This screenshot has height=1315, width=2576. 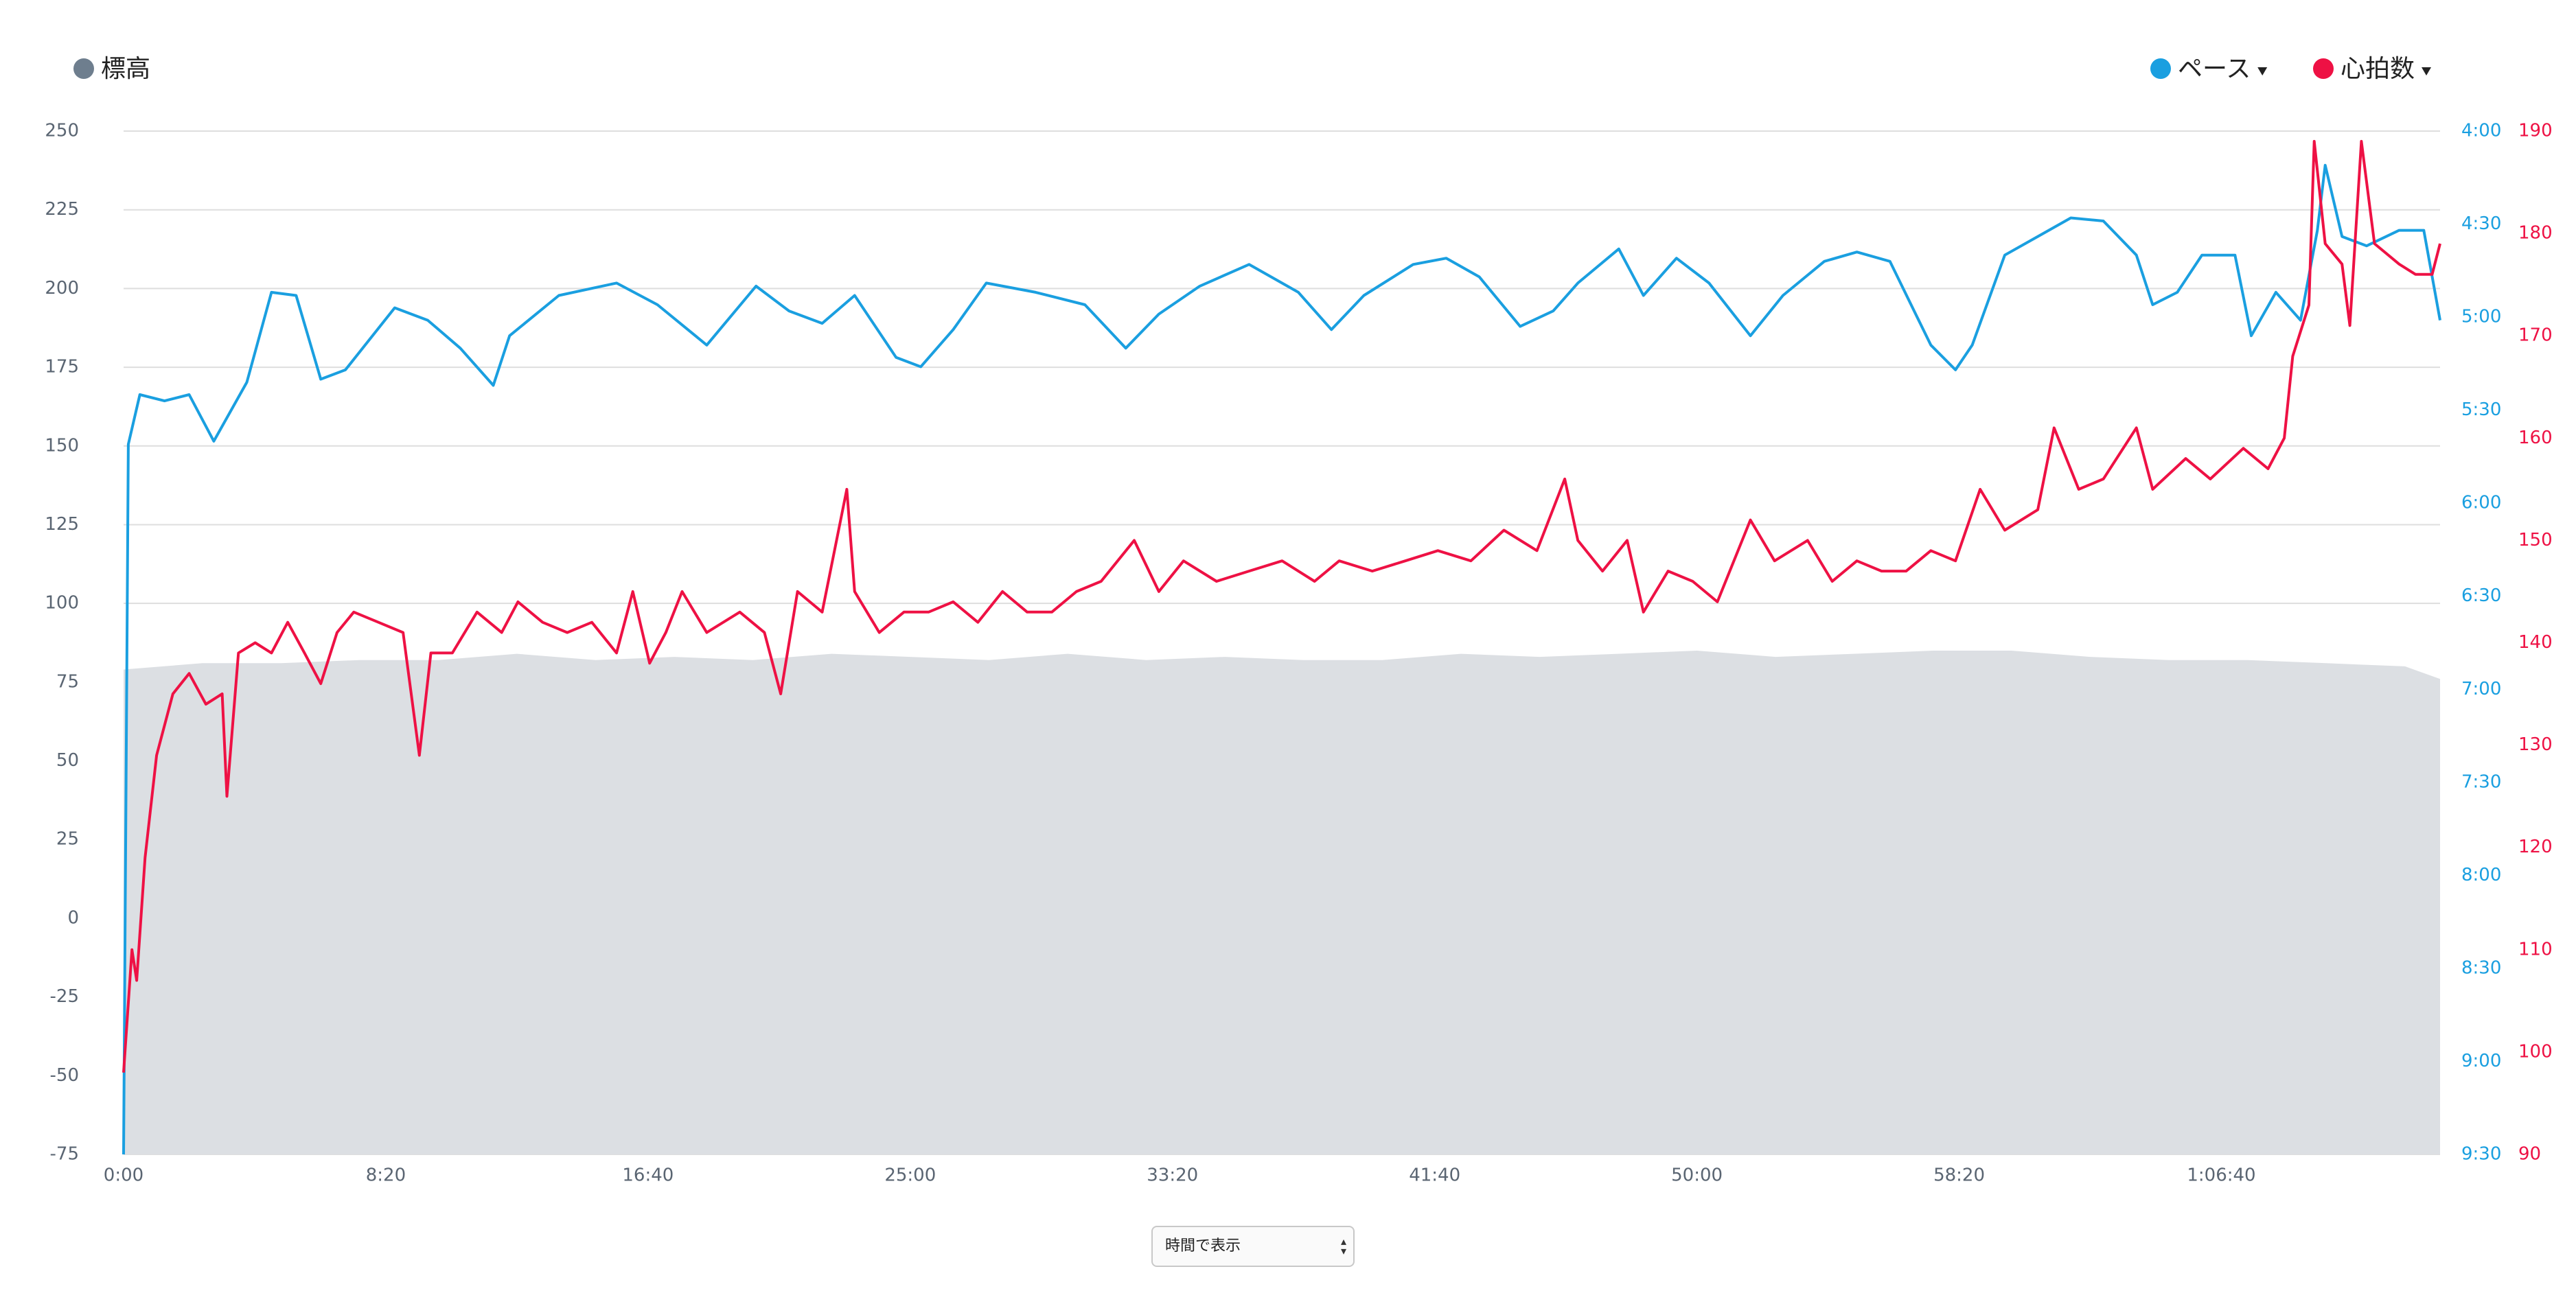 I want to click on x-tick-label: 0:00, so click(x=123, y=1175).